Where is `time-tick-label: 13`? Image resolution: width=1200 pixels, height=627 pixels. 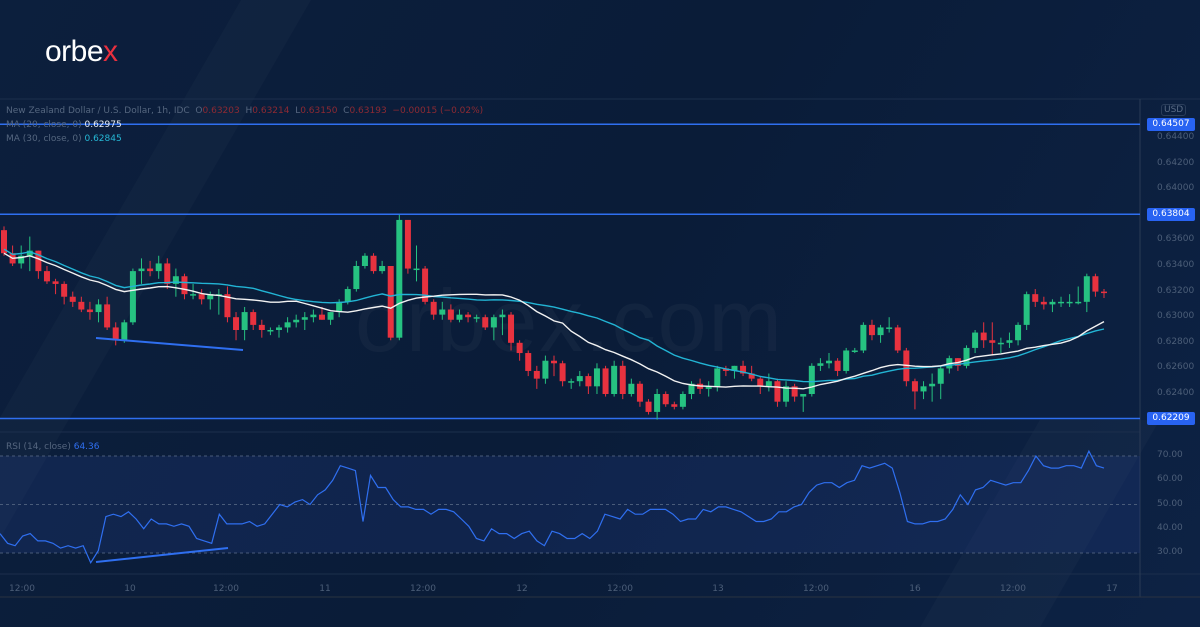
time-tick-label: 13 is located at coordinates (718, 589).